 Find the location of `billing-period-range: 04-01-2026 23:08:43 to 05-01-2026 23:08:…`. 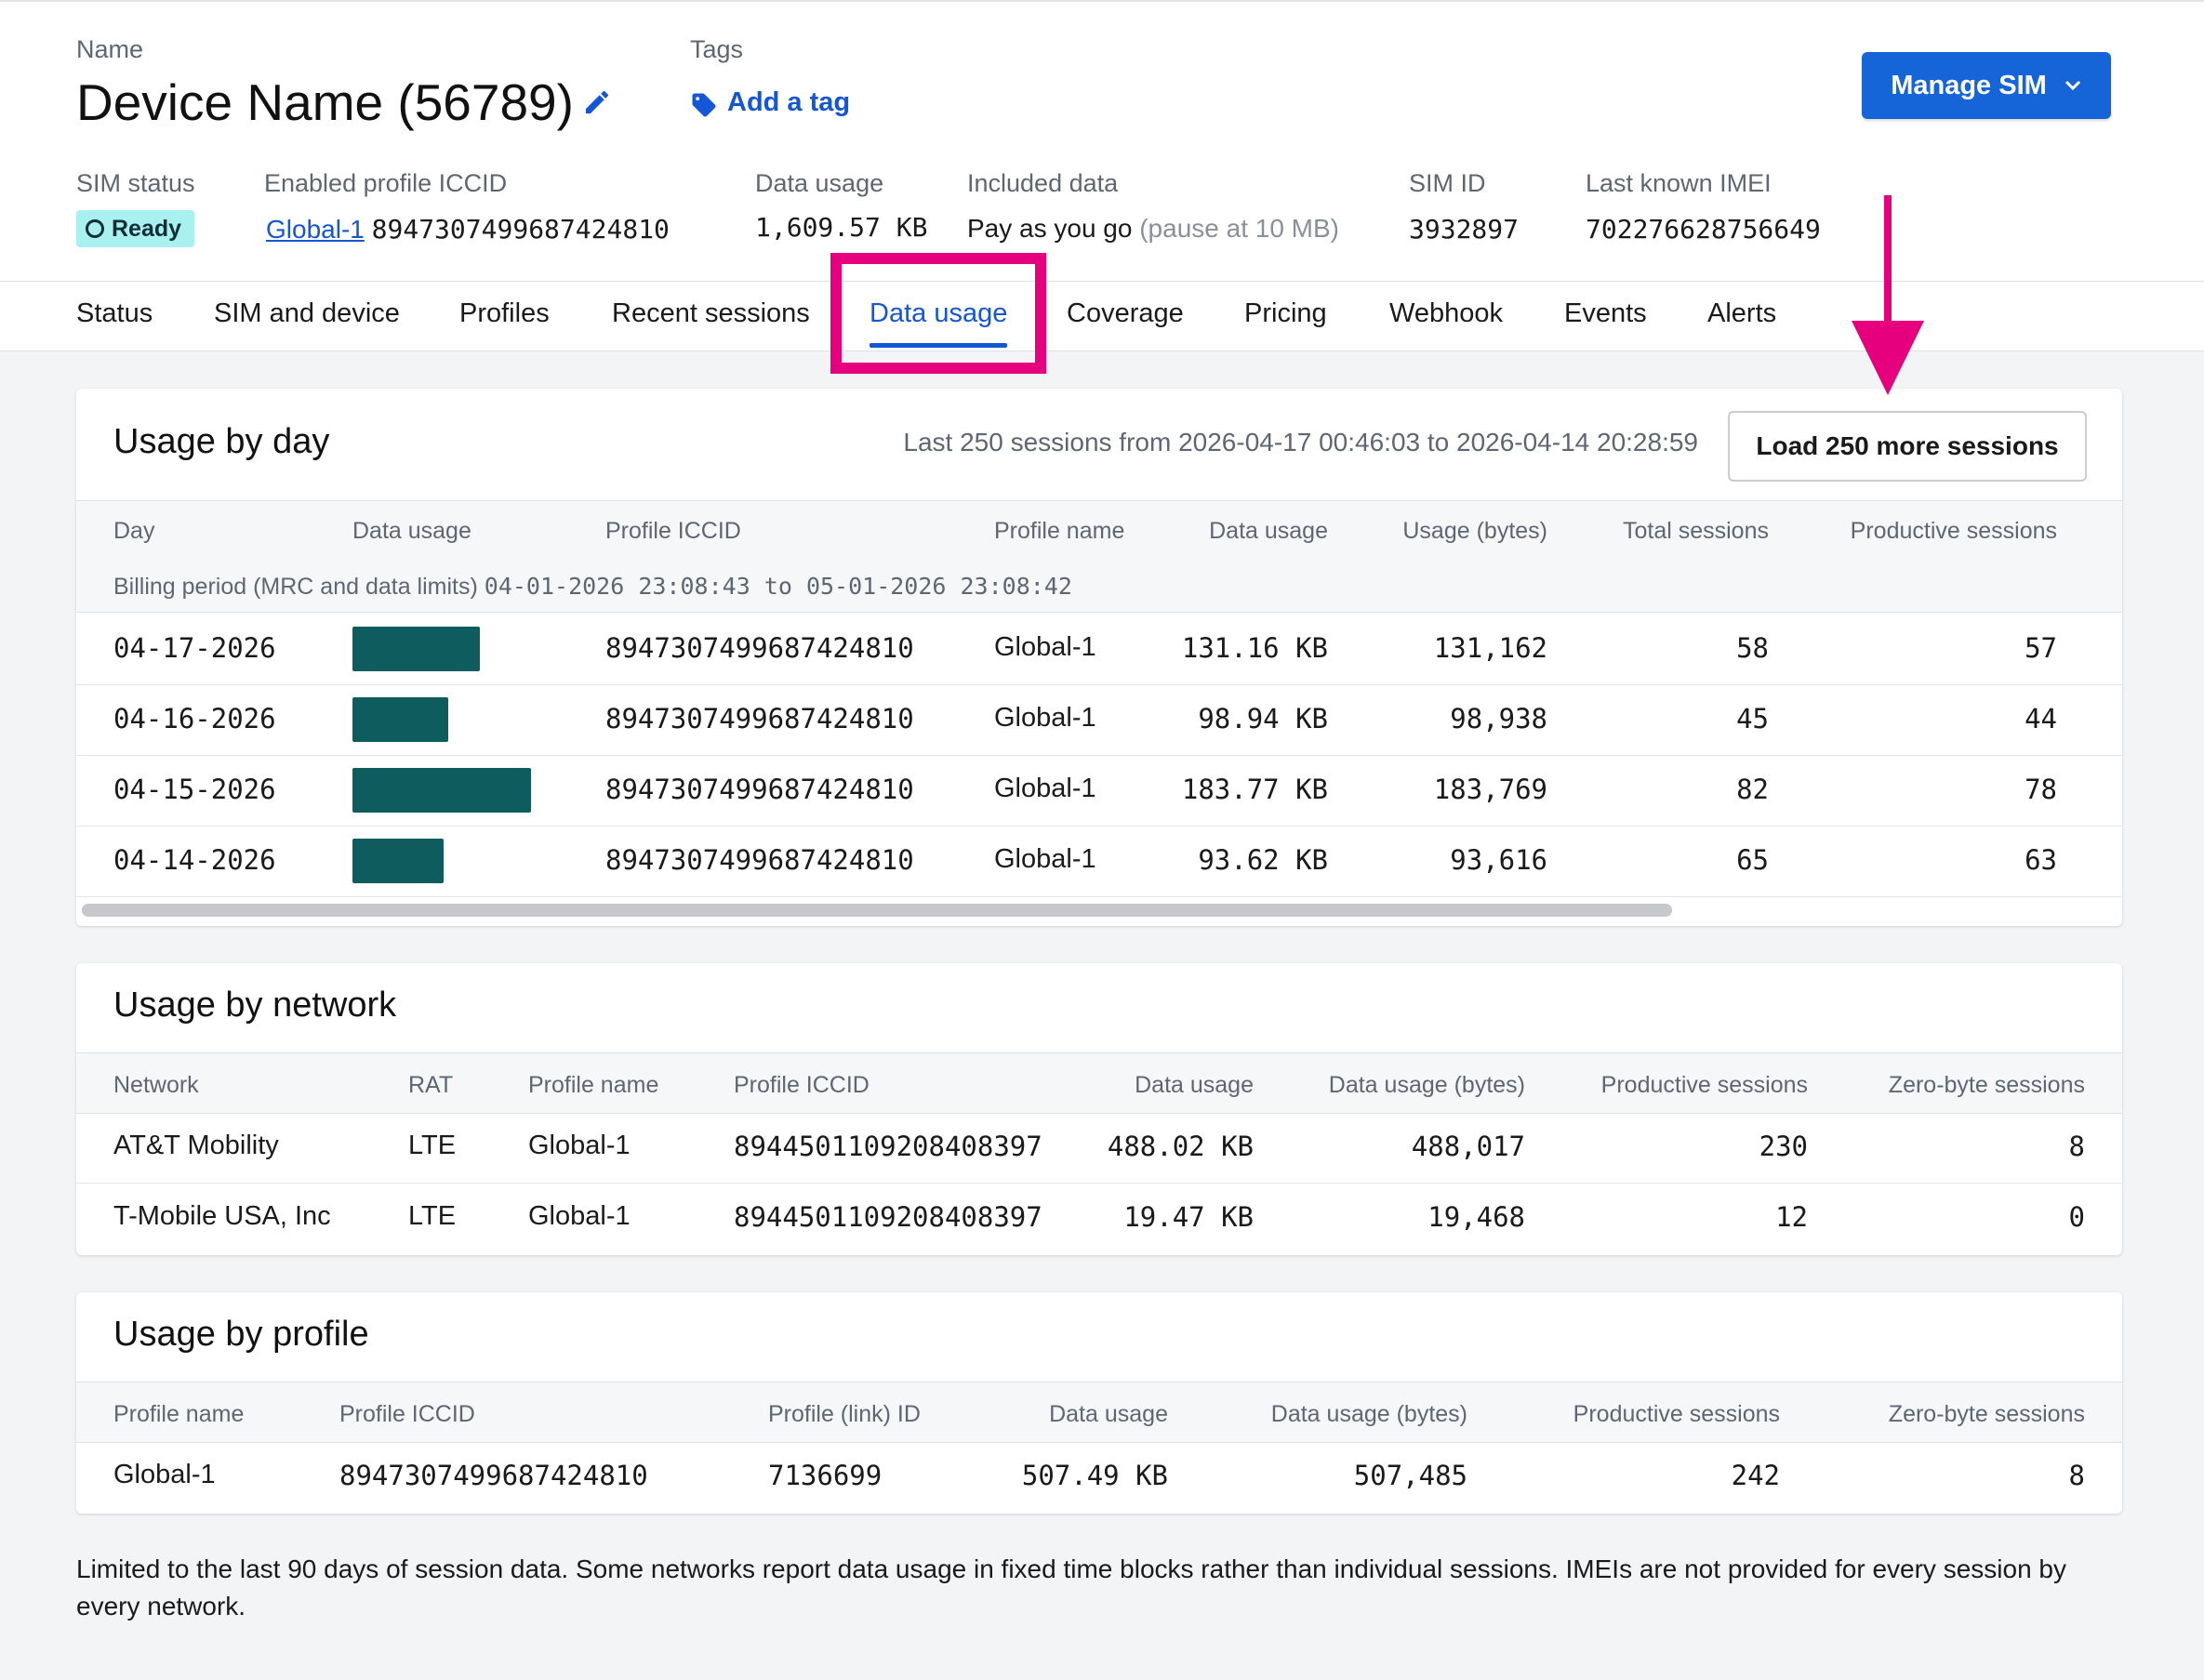

billing-period-range: 04-01-2026 23:08:43 to 05-01-2026 23:08:… is located at coordinates (778, 586).